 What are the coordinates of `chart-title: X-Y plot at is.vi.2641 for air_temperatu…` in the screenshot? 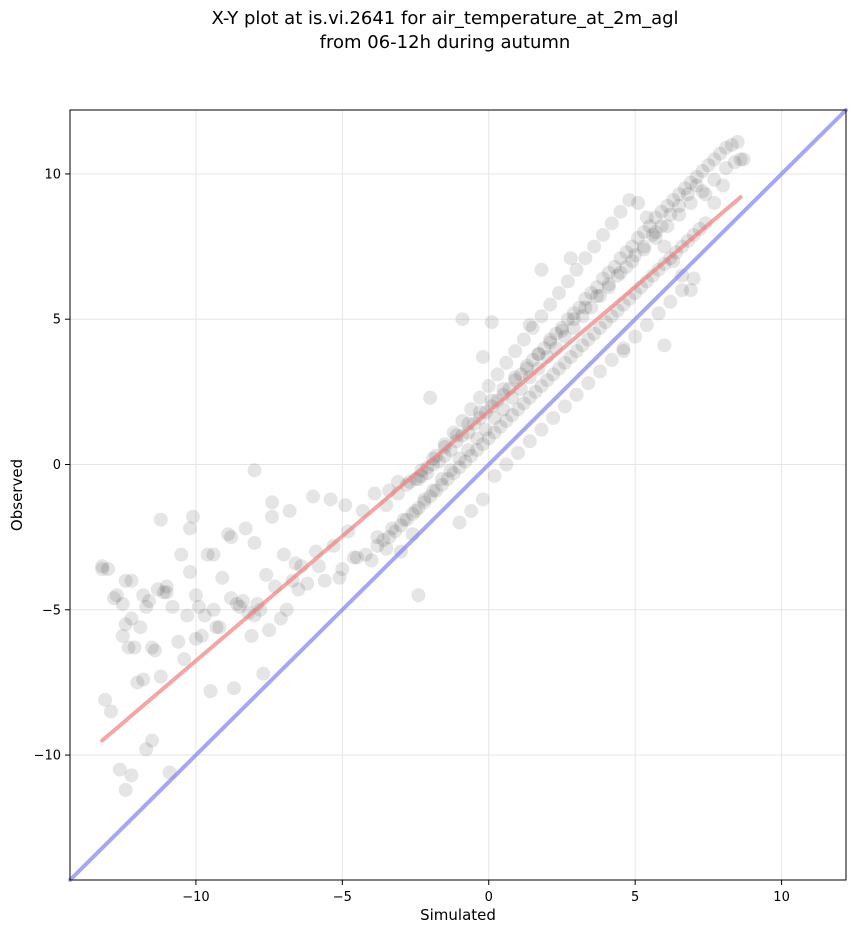 It's located at (444, 18).